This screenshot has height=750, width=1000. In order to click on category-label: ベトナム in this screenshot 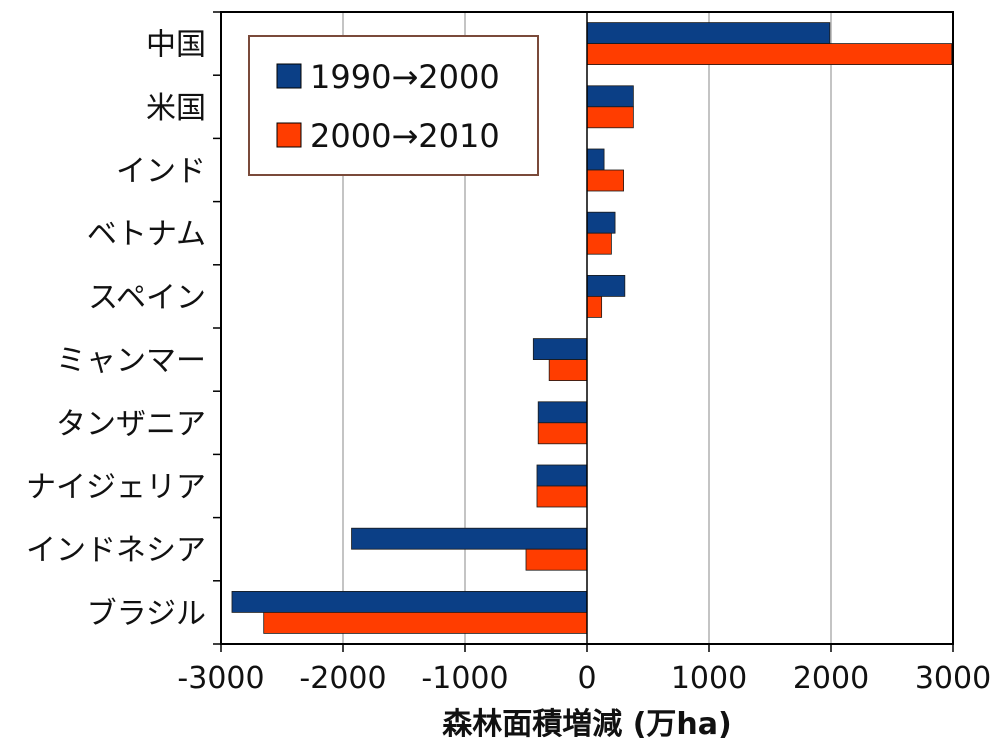, I will do `click(146, 234)`.